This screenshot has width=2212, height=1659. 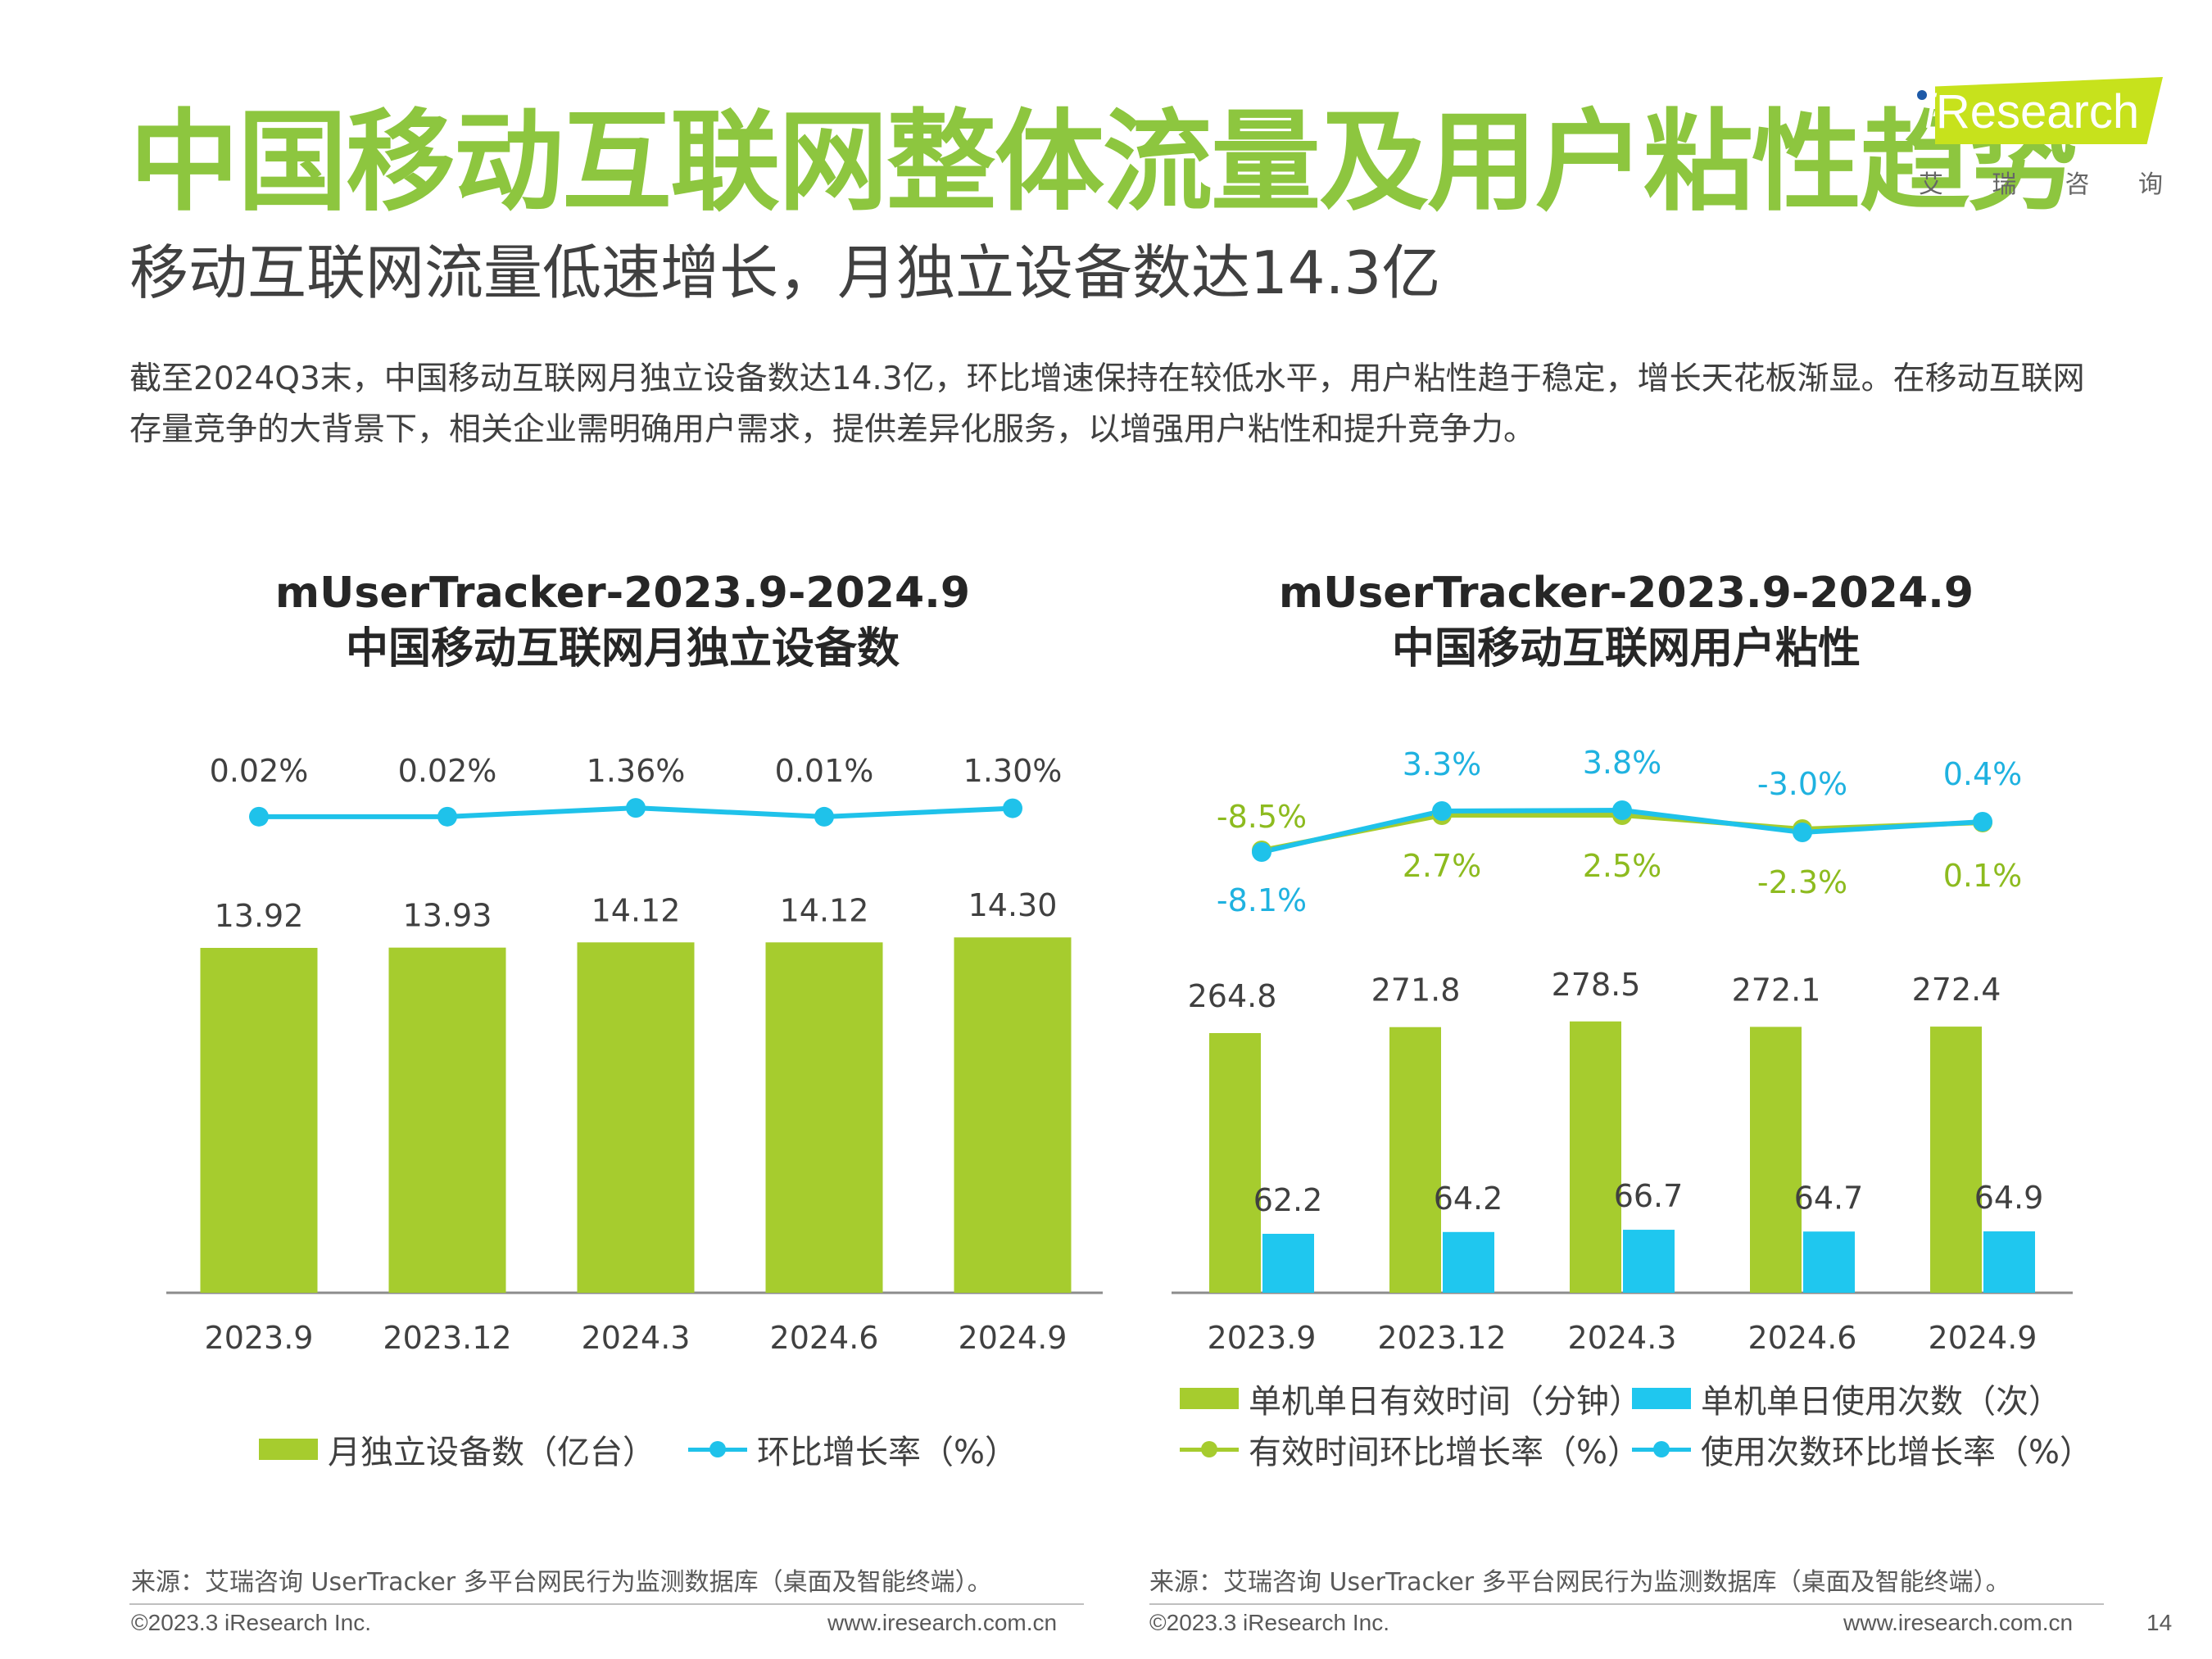 What do you see at coordinates (1626, 1604) in the screenshot?
I see `footer-divider-right` at bounding box center [1626, 1604].